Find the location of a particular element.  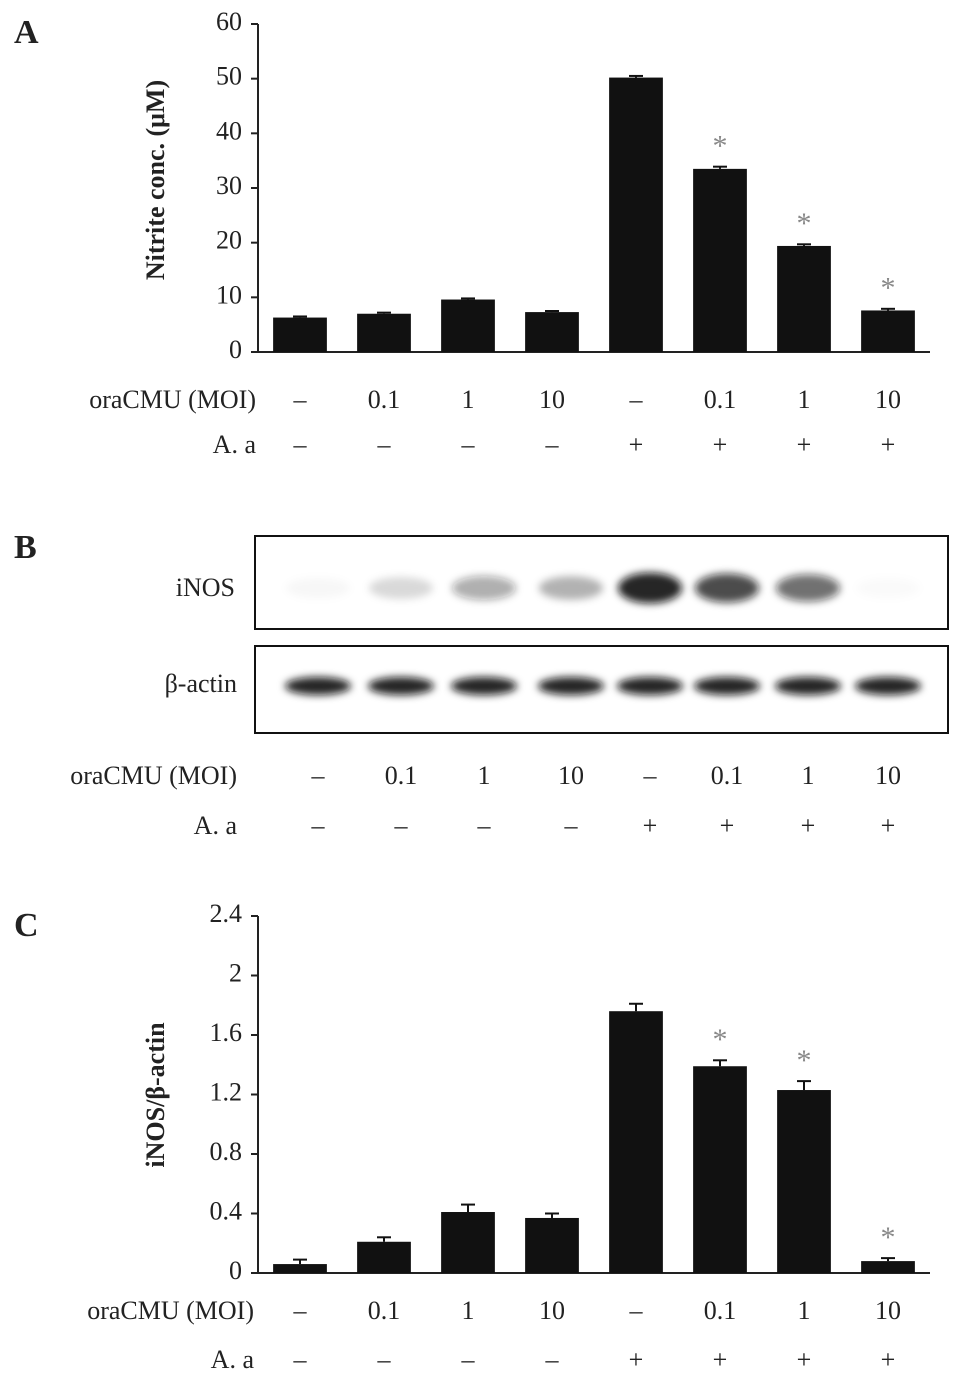

y-tick-label: 0.8 is located at coordinates (226, 1151).